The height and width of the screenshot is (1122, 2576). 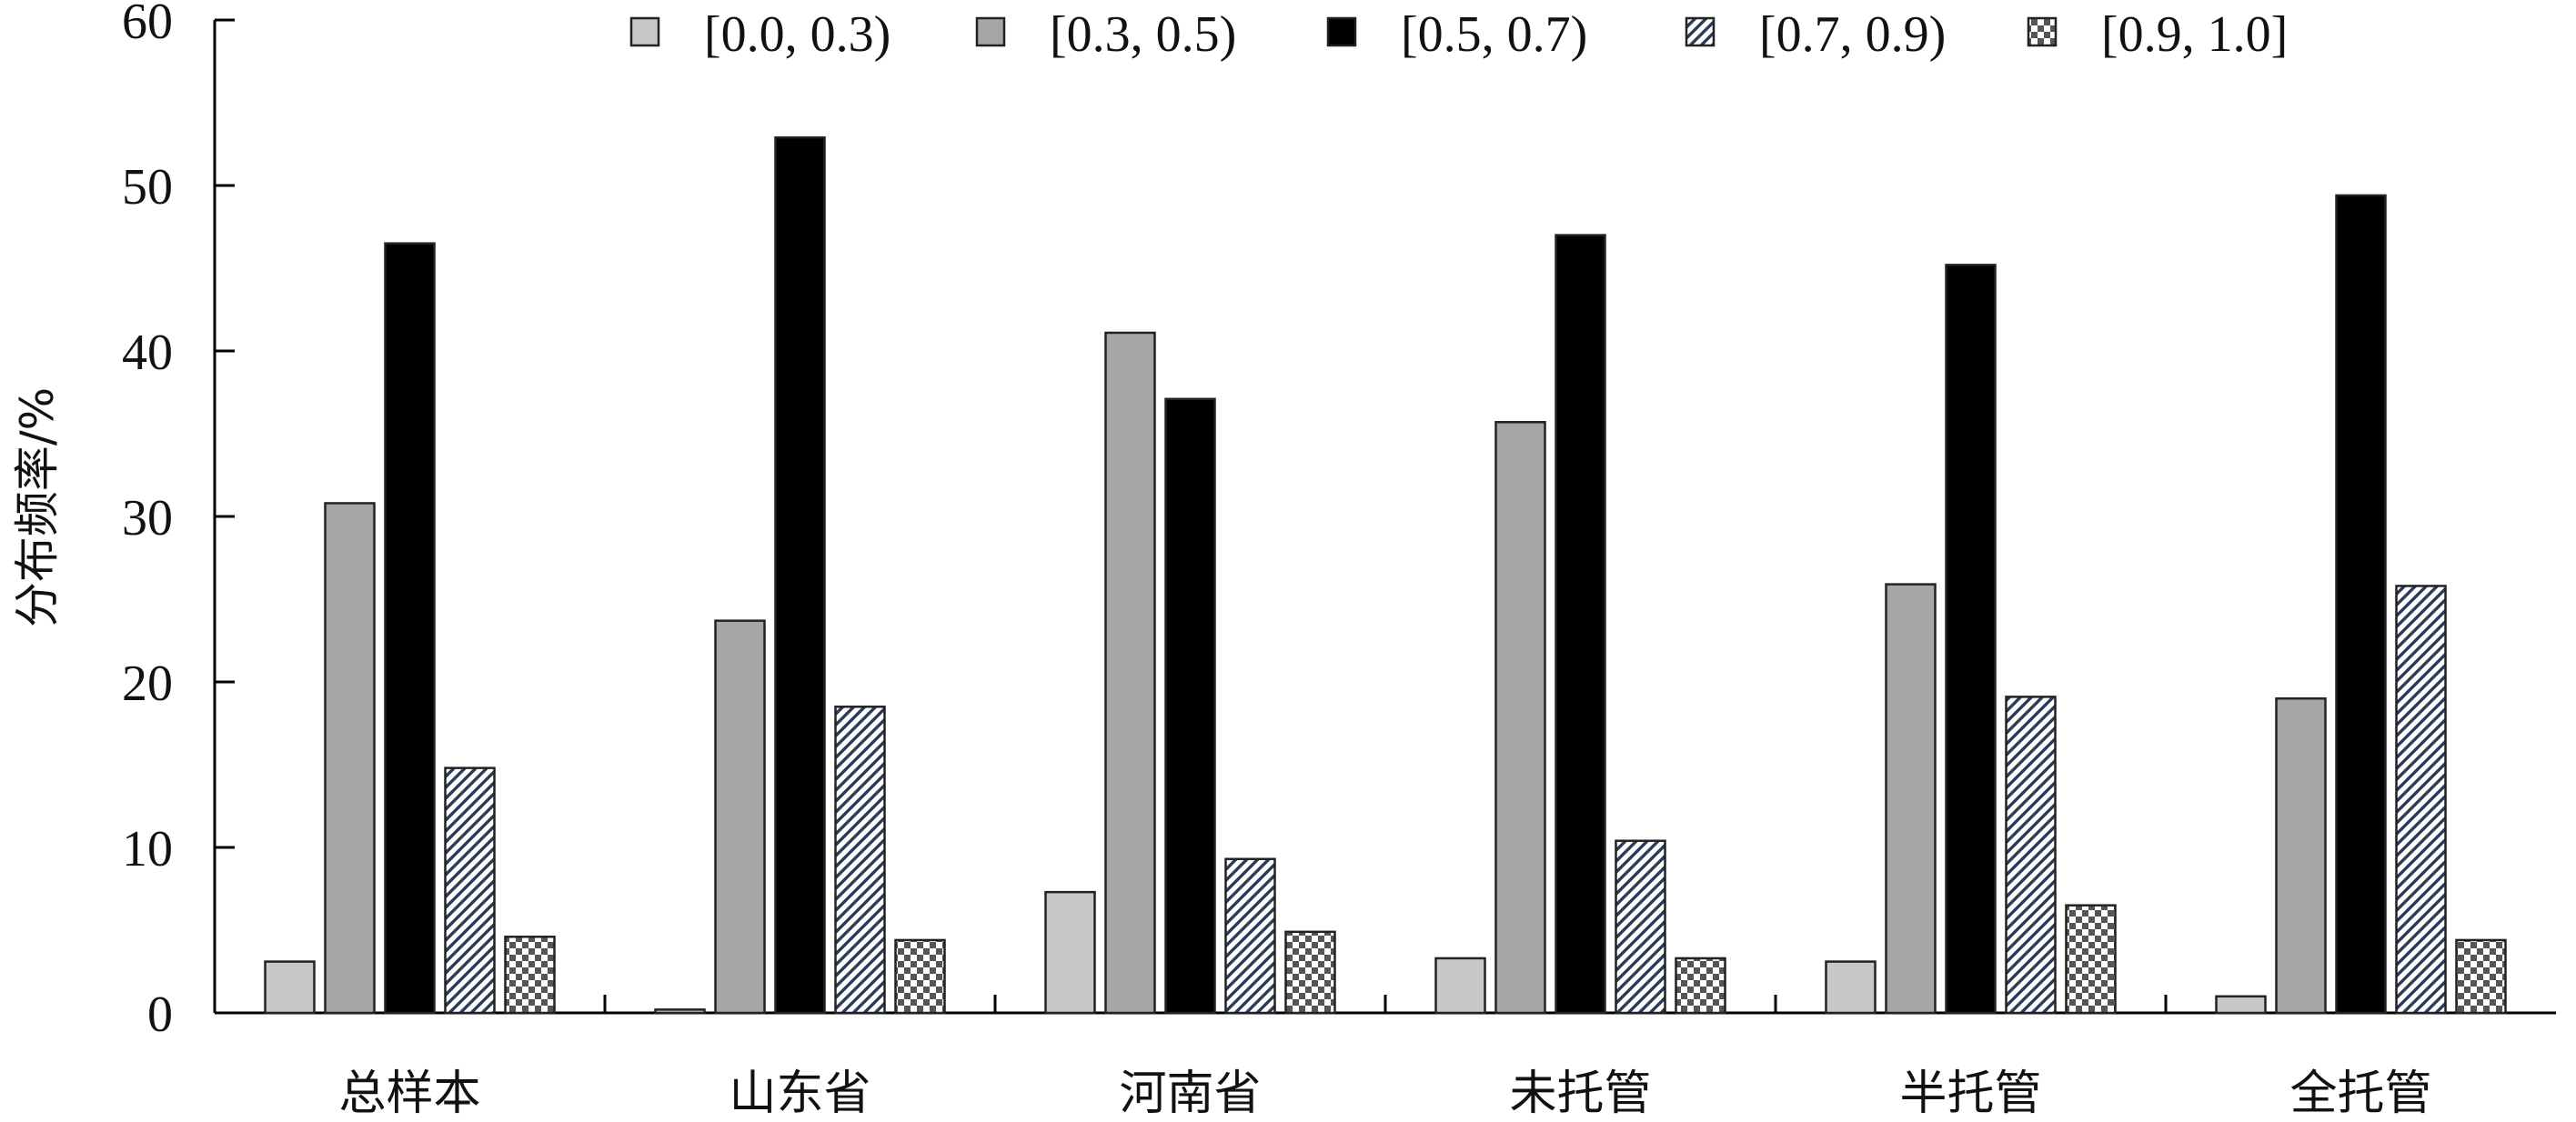 I want to click on y-tick-label: 20, so click(x=147, y=684).